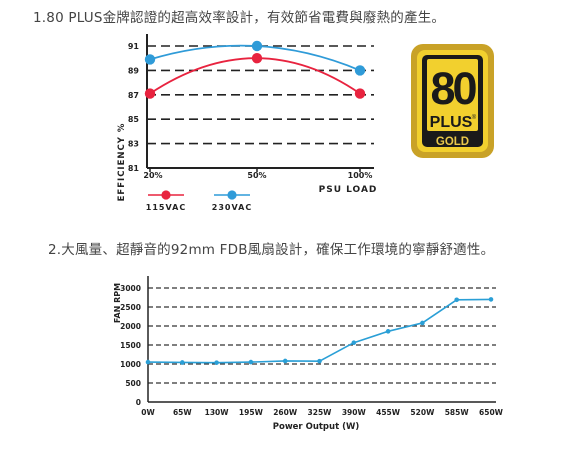 The height and width of the screenshot is (455, 570). Describe the element at coordinates (134, 168) in the screenshot. I see `y-tick-label: 81` at that location.